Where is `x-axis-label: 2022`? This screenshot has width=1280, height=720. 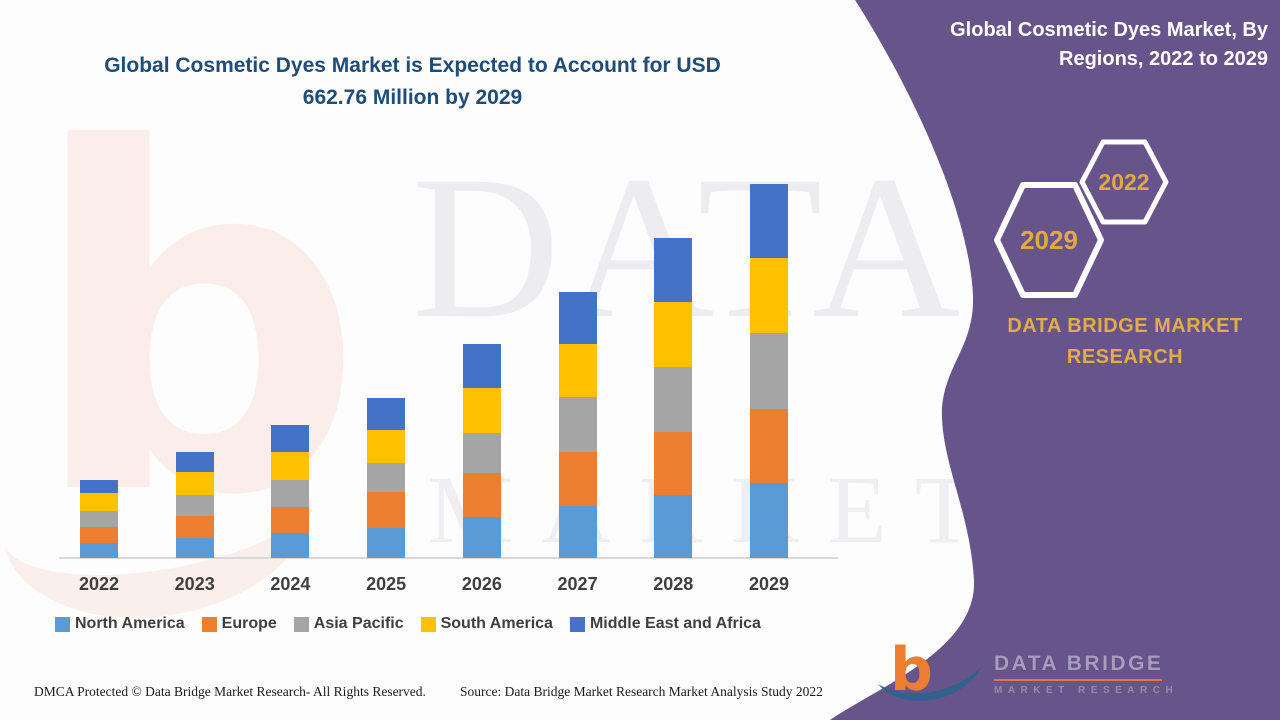
x-axis-label: 2022 is located at coordinates (99, 584).